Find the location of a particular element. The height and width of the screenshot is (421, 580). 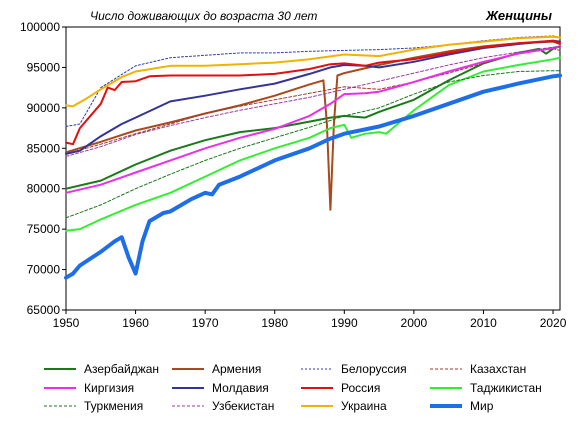

y-tick-label: 90000 is located at coordinates (44, 108).